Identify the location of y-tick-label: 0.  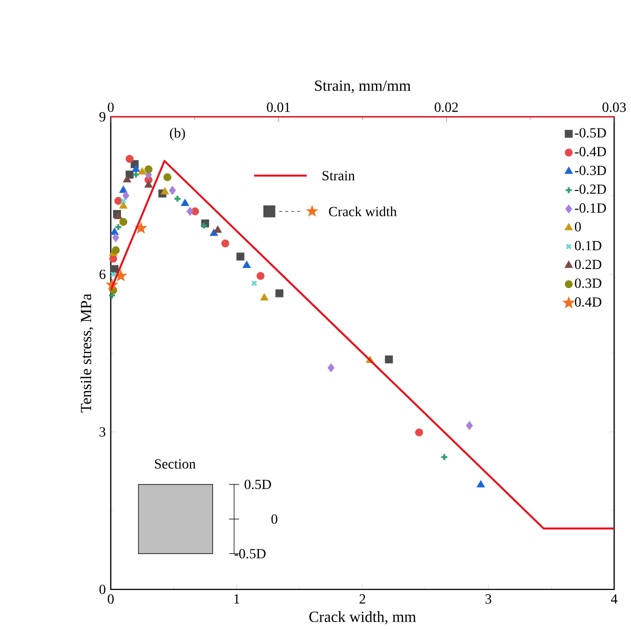
(102, 589).